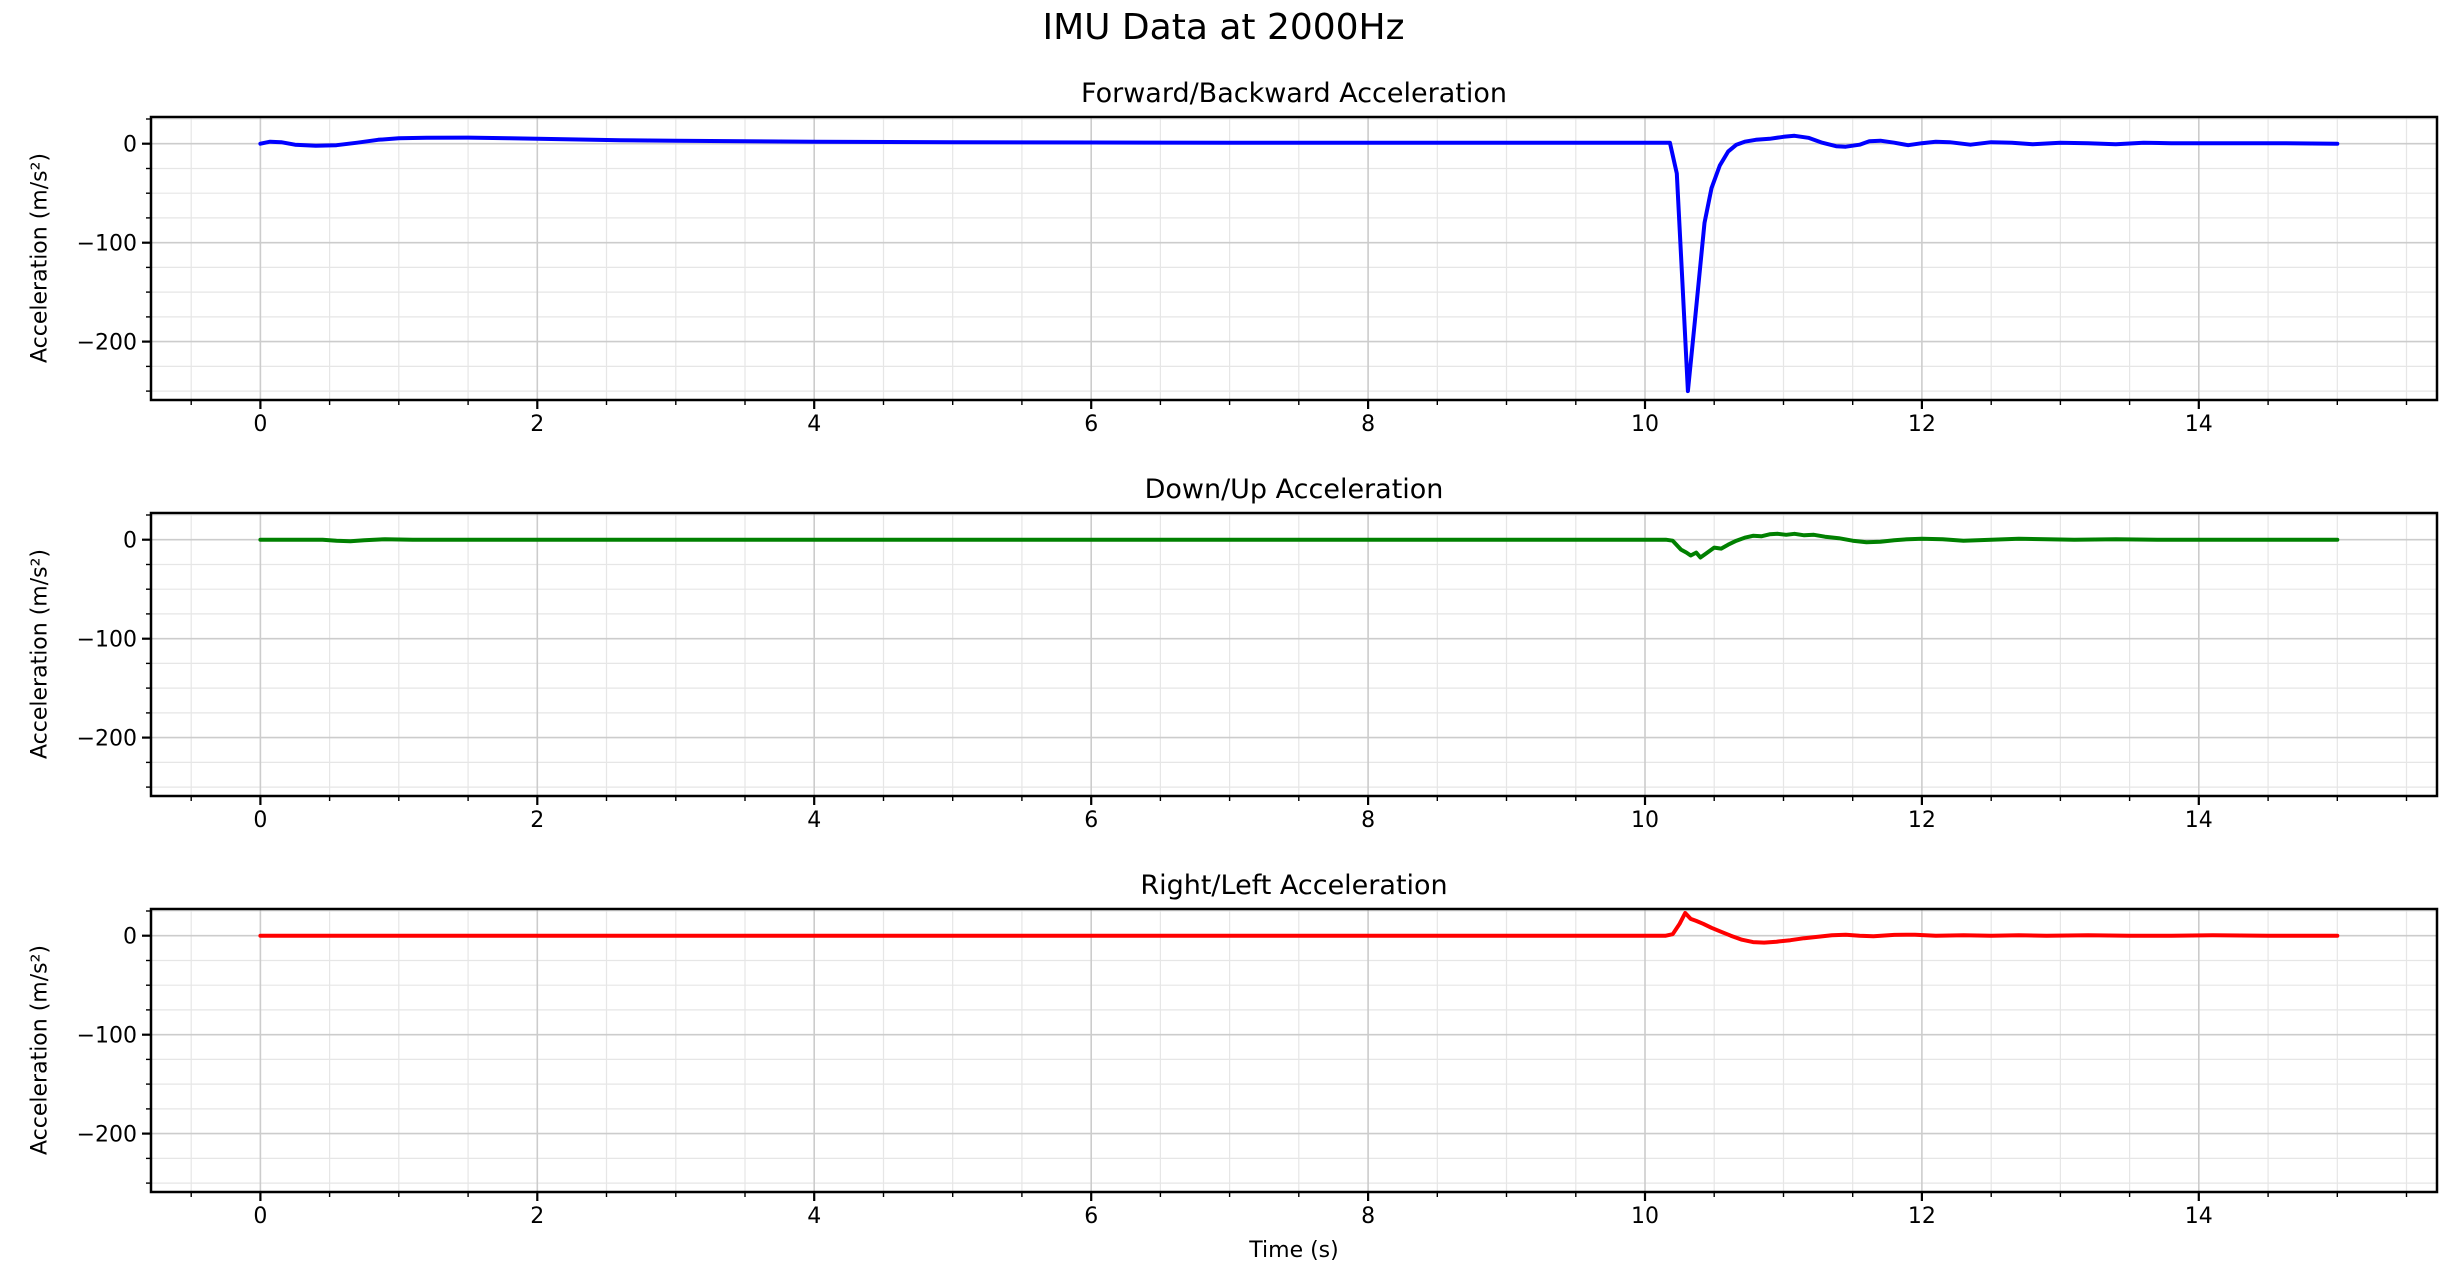 The width and height of the screenshot is (2447, 1270). I want to click on y-axis-label-down-up: Acceleration (m/s²), so click(40, 654).